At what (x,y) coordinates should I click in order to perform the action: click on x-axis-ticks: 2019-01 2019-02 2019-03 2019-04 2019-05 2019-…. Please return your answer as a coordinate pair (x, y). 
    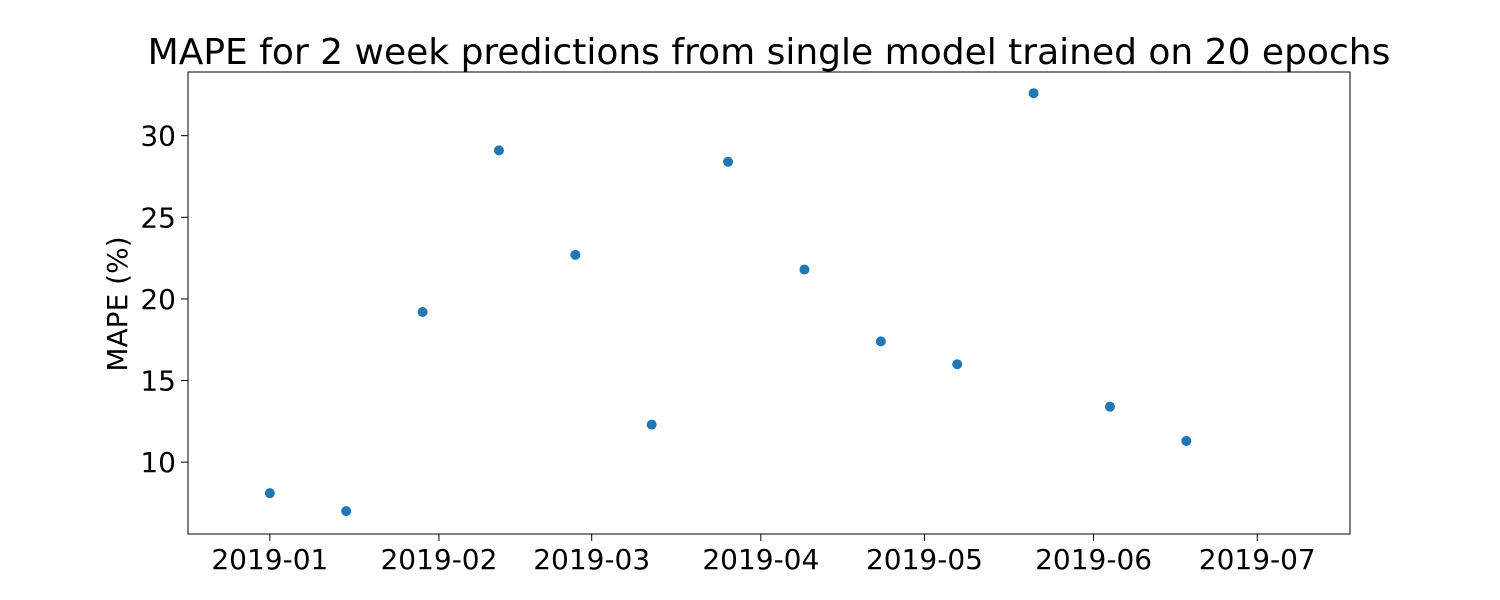
    Looking at the image, I should click on (763, 555).